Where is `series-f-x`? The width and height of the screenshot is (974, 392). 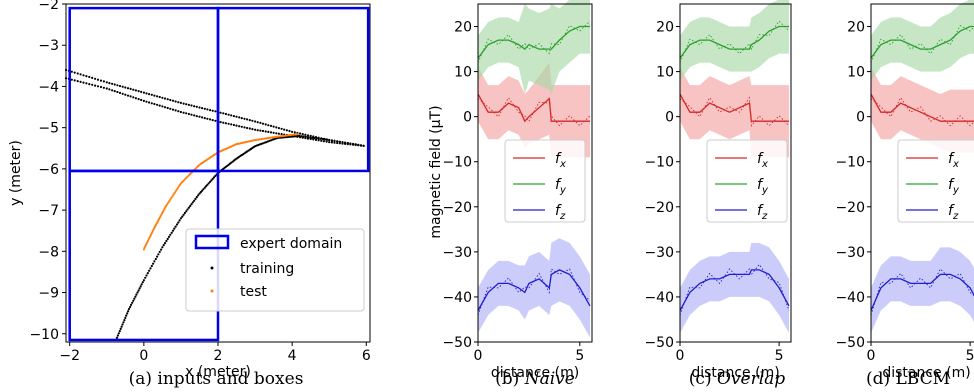
series-f-x is located at coordinates (534, 110).